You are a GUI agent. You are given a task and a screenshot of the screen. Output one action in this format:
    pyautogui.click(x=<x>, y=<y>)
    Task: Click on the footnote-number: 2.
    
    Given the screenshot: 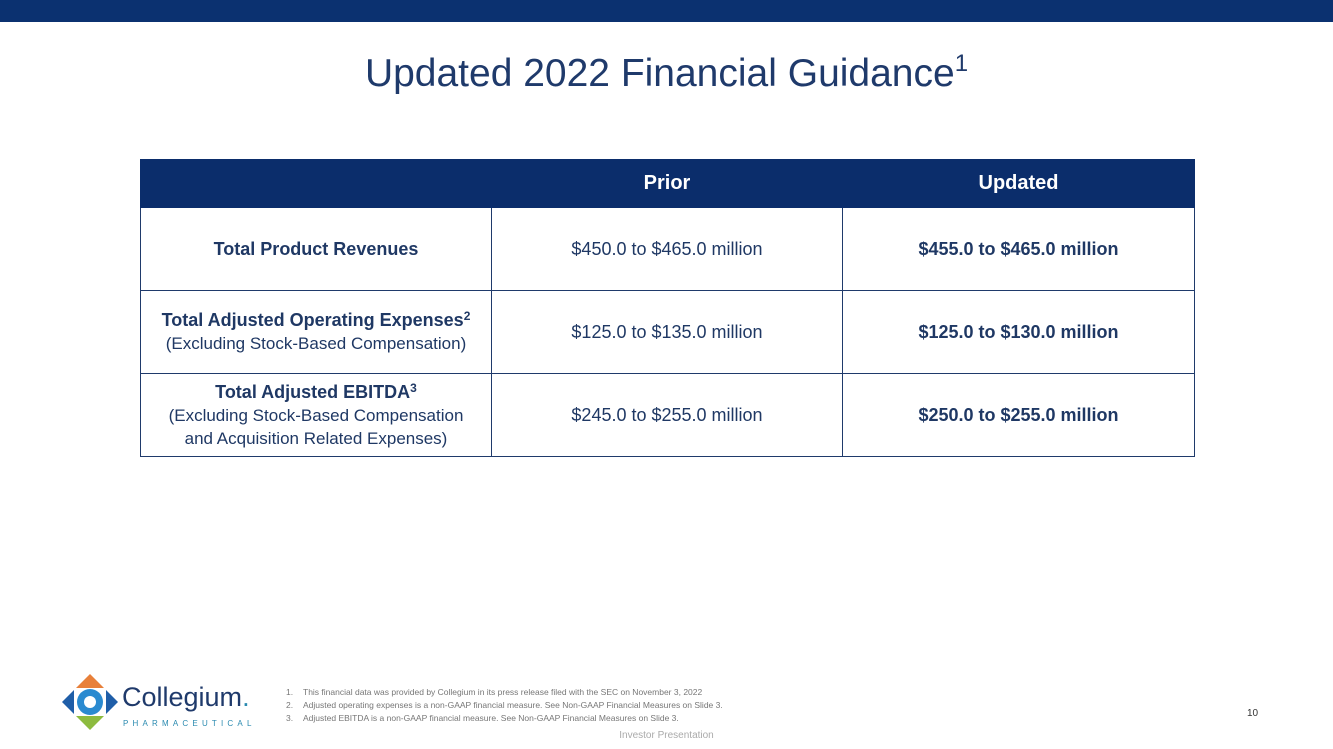 What is the action you would take?
    pyautogui.click(x=290, y=705)
    